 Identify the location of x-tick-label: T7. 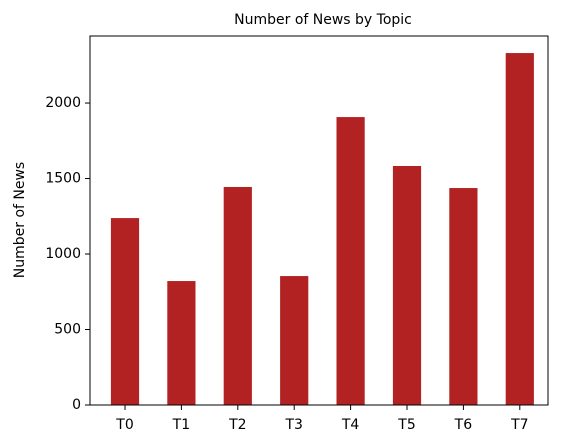
(519, 425).